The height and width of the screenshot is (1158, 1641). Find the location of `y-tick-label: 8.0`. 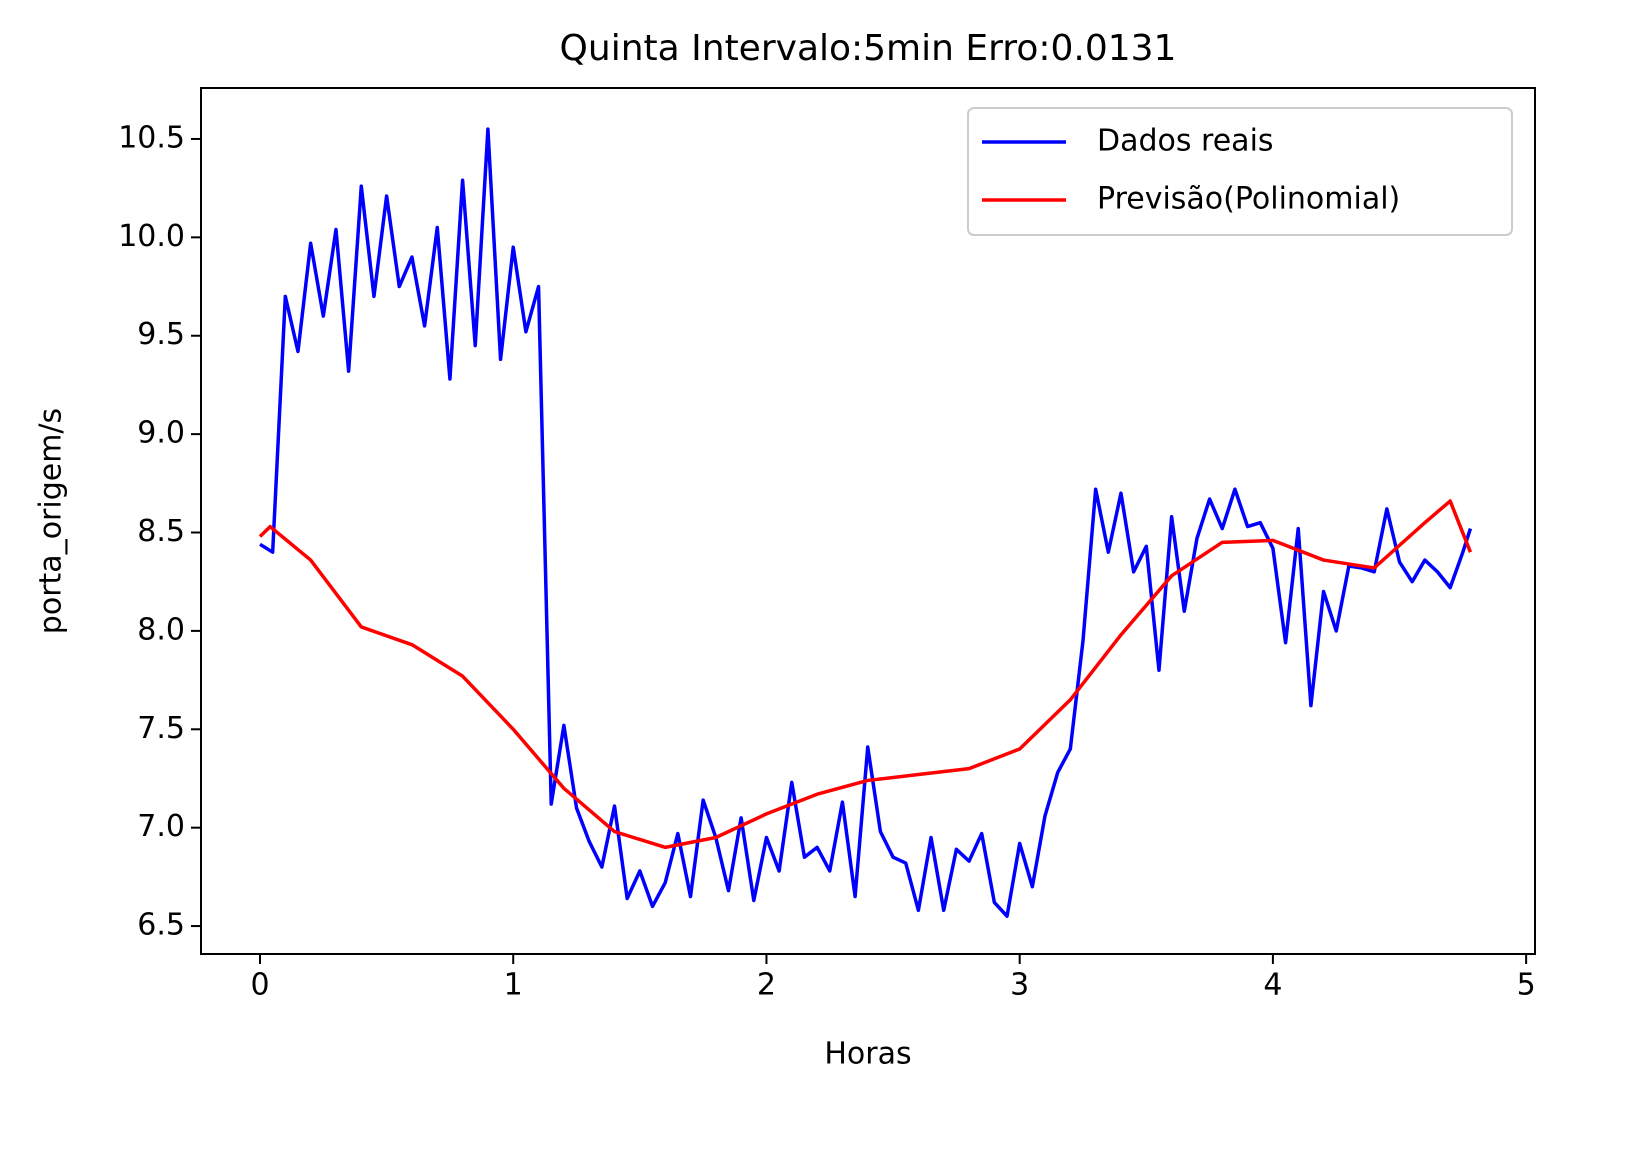

y-tick-label: 8.0 is located at coordinates (161, 629).